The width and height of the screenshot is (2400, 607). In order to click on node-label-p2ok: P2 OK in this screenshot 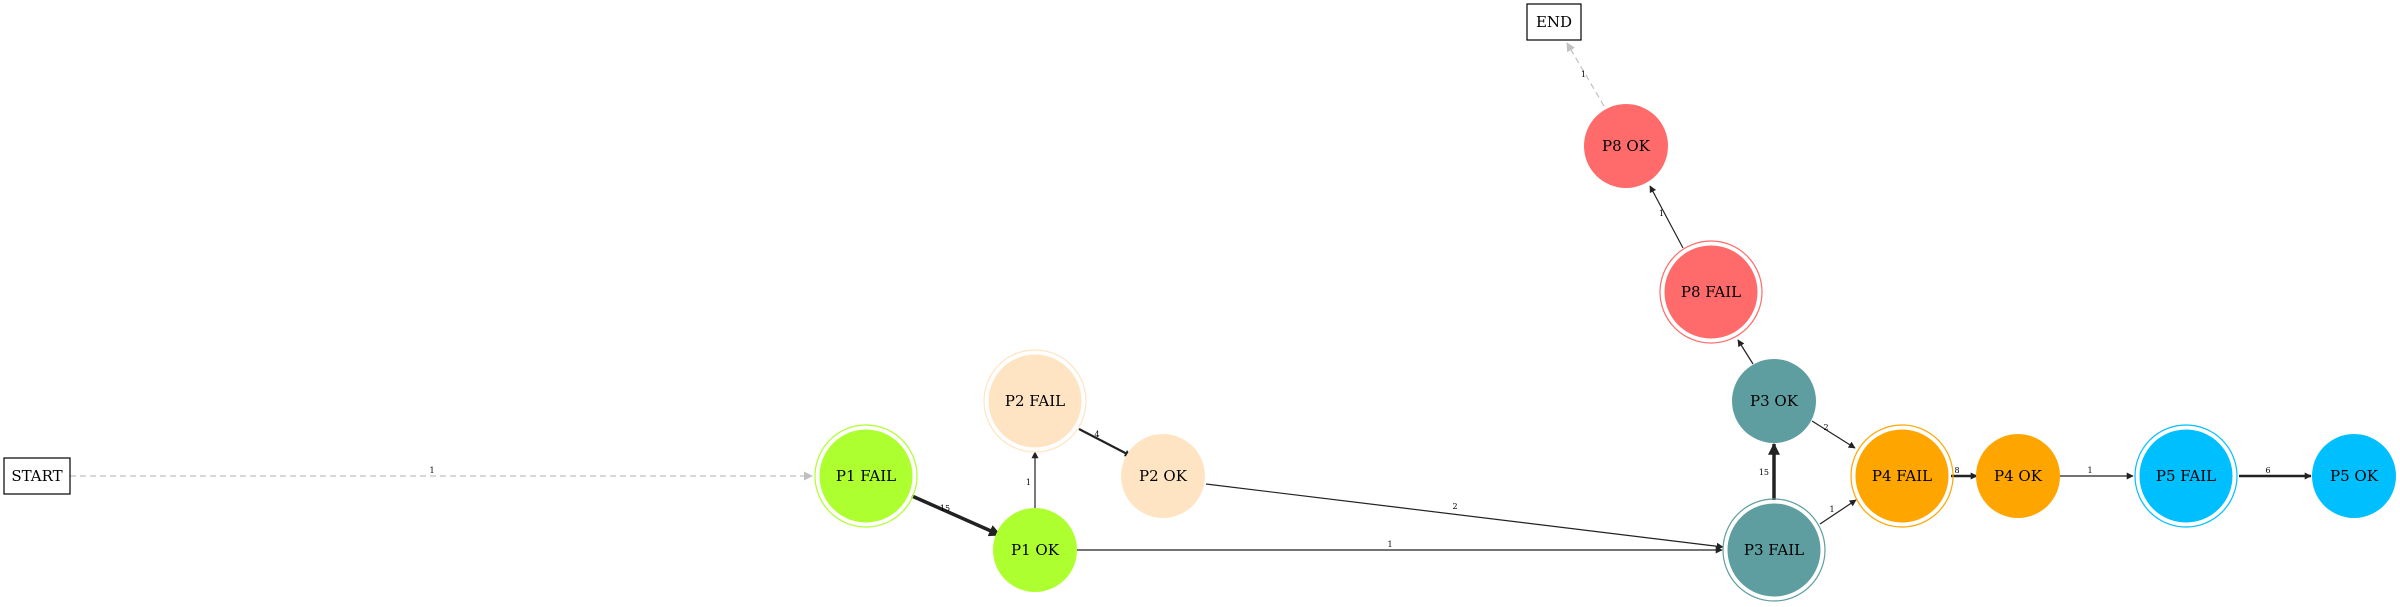, I will do `click(1163, 476)`.